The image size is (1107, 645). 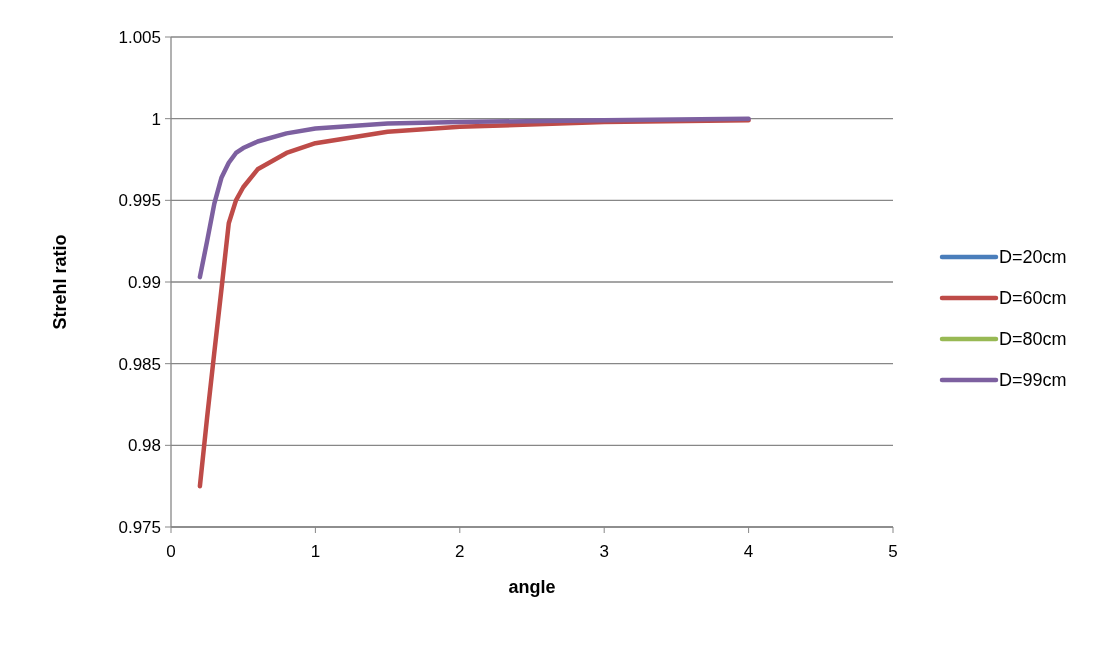 I want to click on x-tick-label: 5, so click(x=893, y=551).